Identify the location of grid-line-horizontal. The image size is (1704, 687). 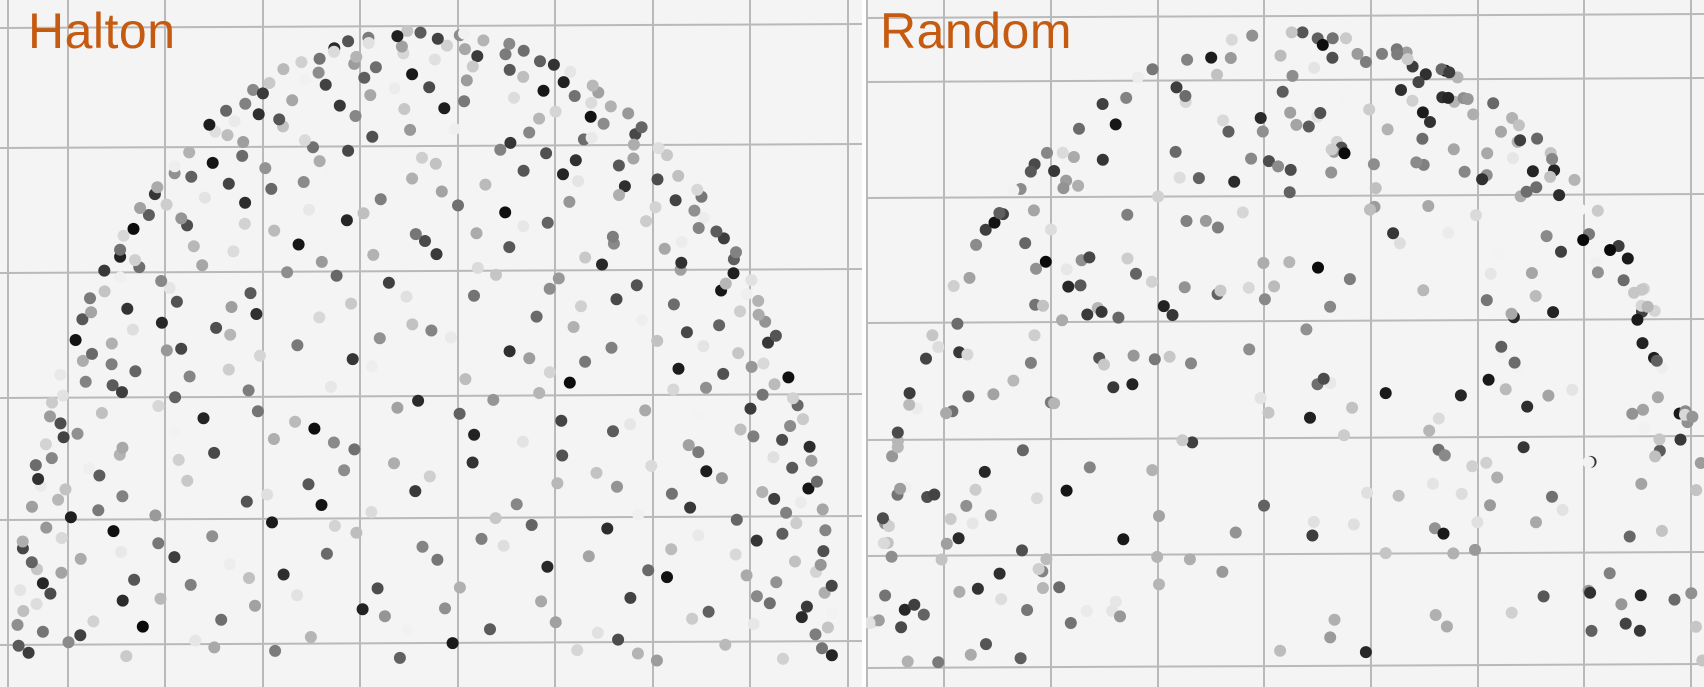
(431, 271).